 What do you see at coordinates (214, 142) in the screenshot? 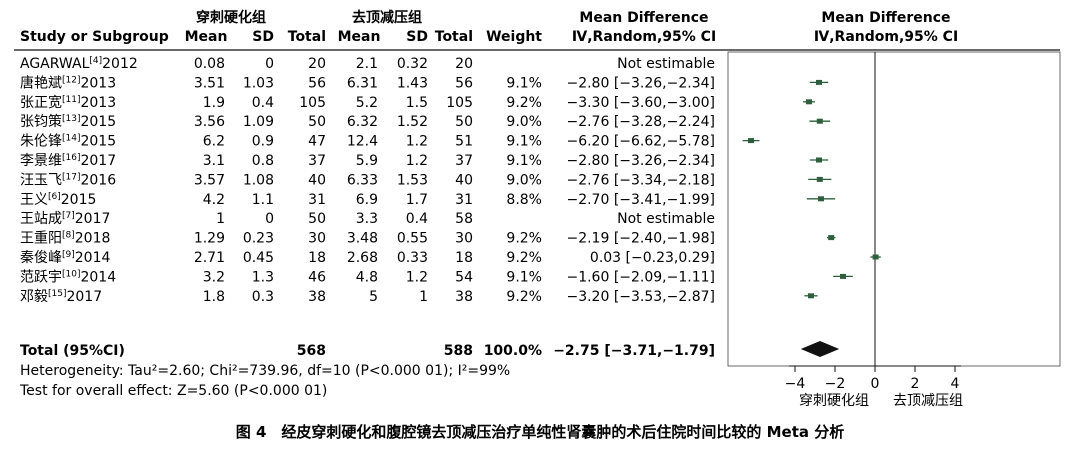
I see `mean1-value: 6.2` at bounding box center [214, 142].